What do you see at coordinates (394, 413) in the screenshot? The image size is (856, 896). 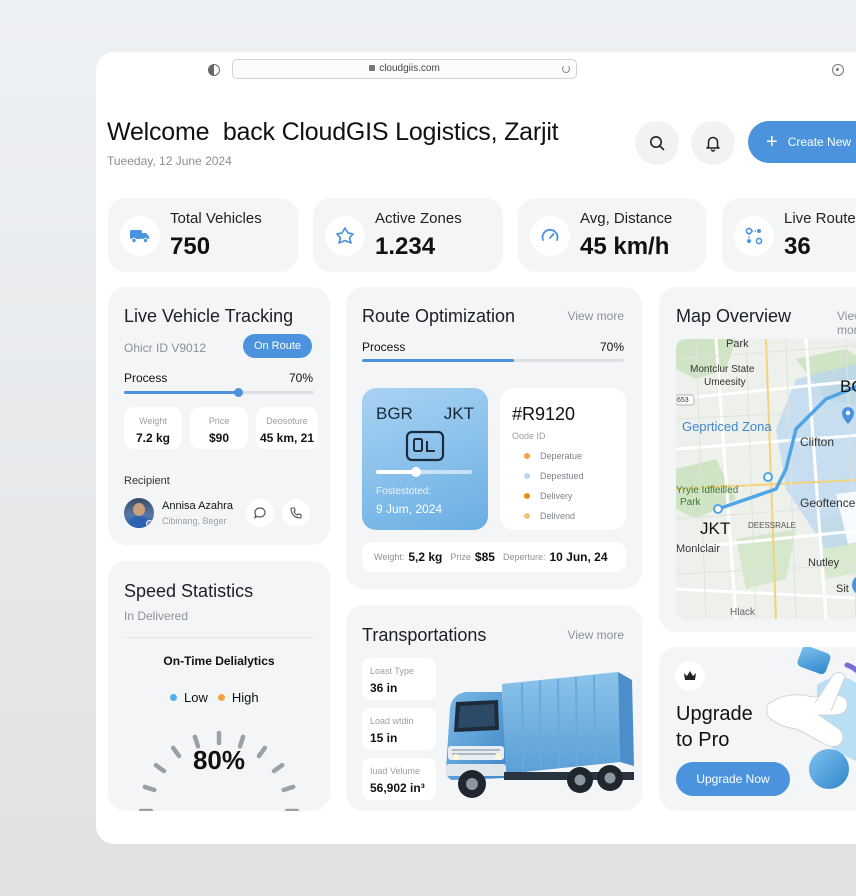 I see `route-from: BGR` at bounding box center [394, 413].